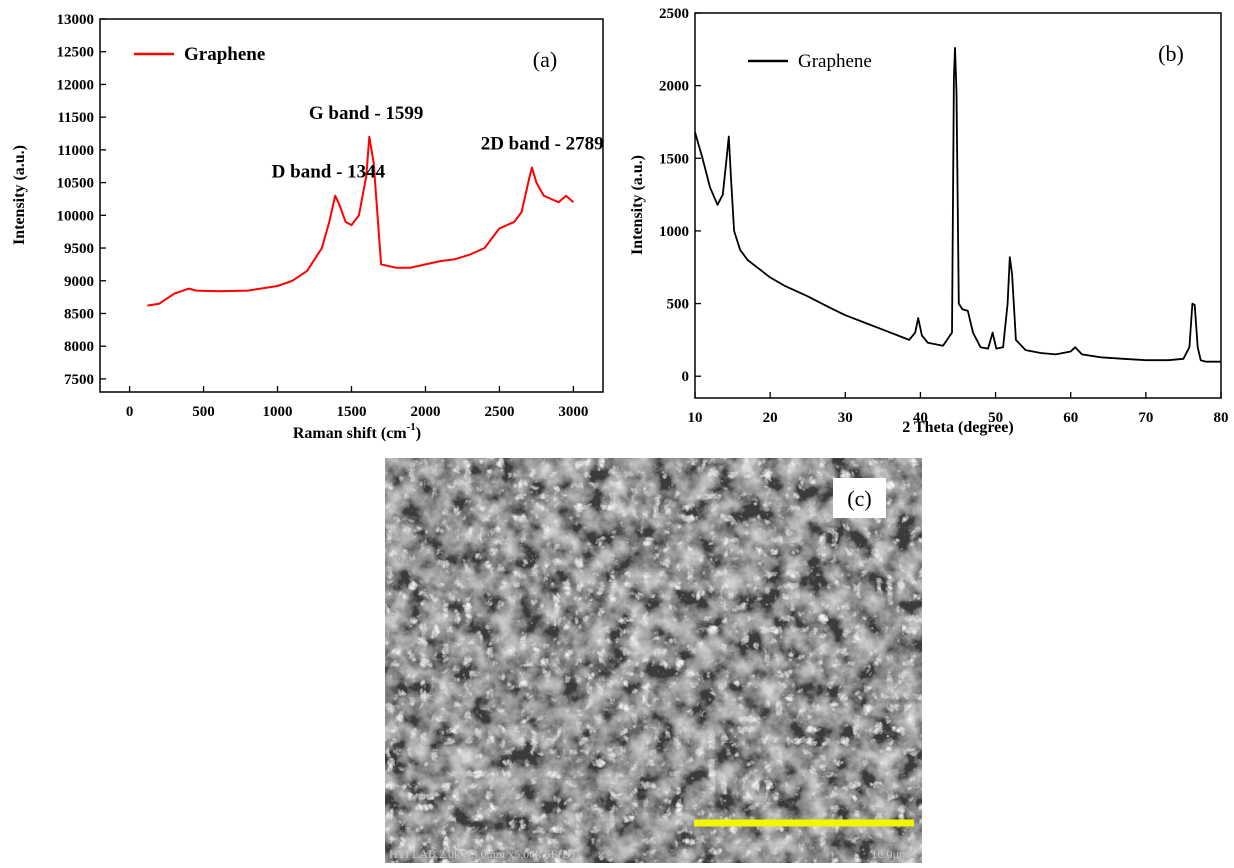 The image size is (1234, 868). Describe the element at coordinates (425, 412) in the screenshot. I see `raman-x-tick-label: 2000` at that location.